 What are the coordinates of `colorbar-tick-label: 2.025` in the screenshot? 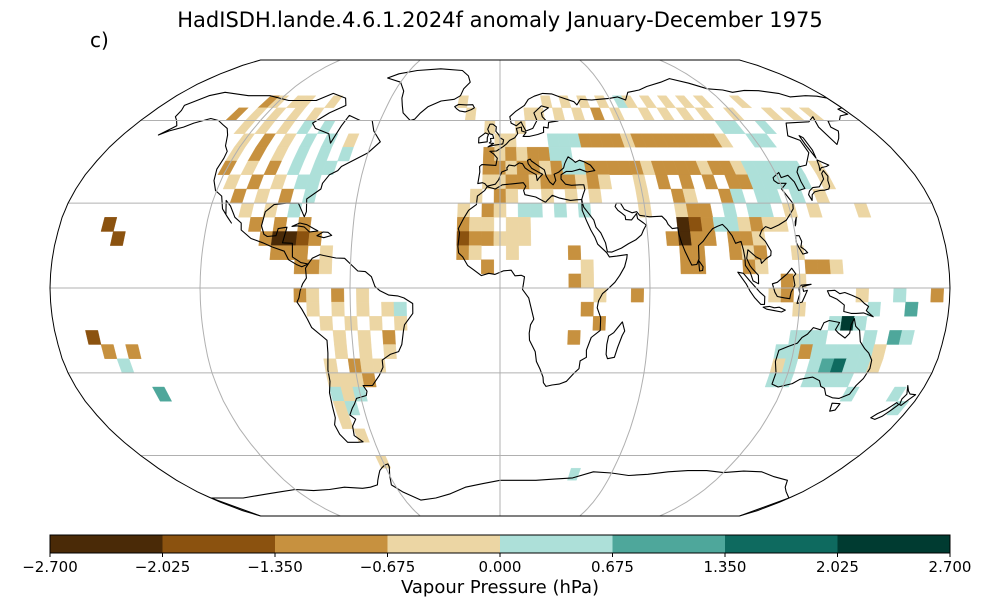 It's located at (837, 567).